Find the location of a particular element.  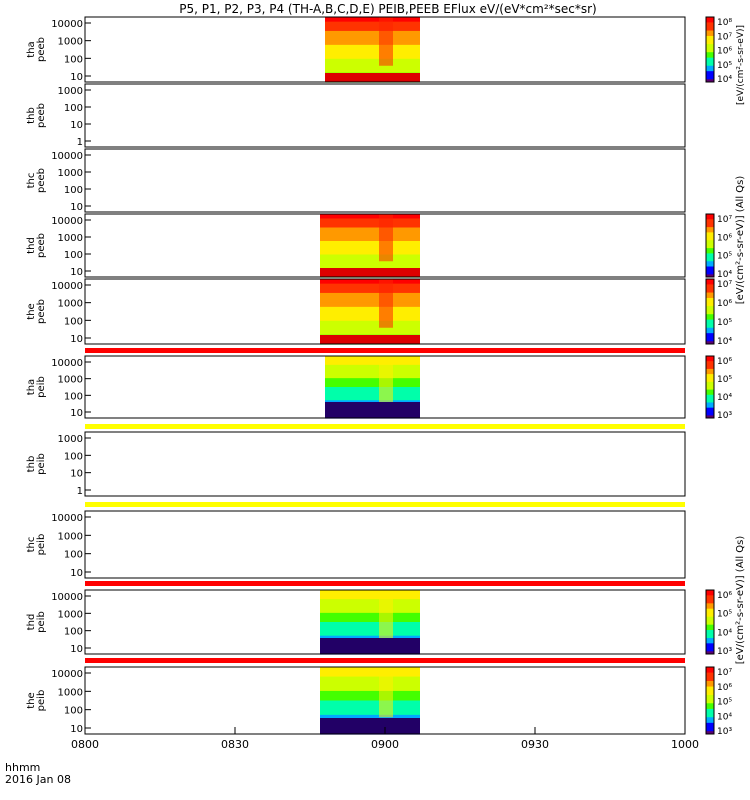

panel-thb-peib: 1 10 100 1000 thbpeib is located at coordinates (356, 464).